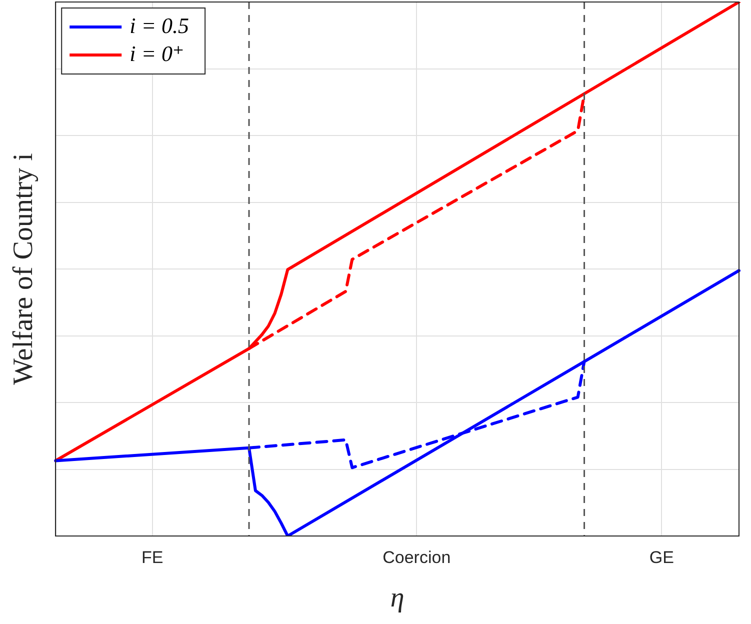 The height and width of the screenshot is (624, 751). What do you see at coordinates (160, 25) in the screenshot?
I see `legend-label: i = 0.5` at bounding box center [160, 25].